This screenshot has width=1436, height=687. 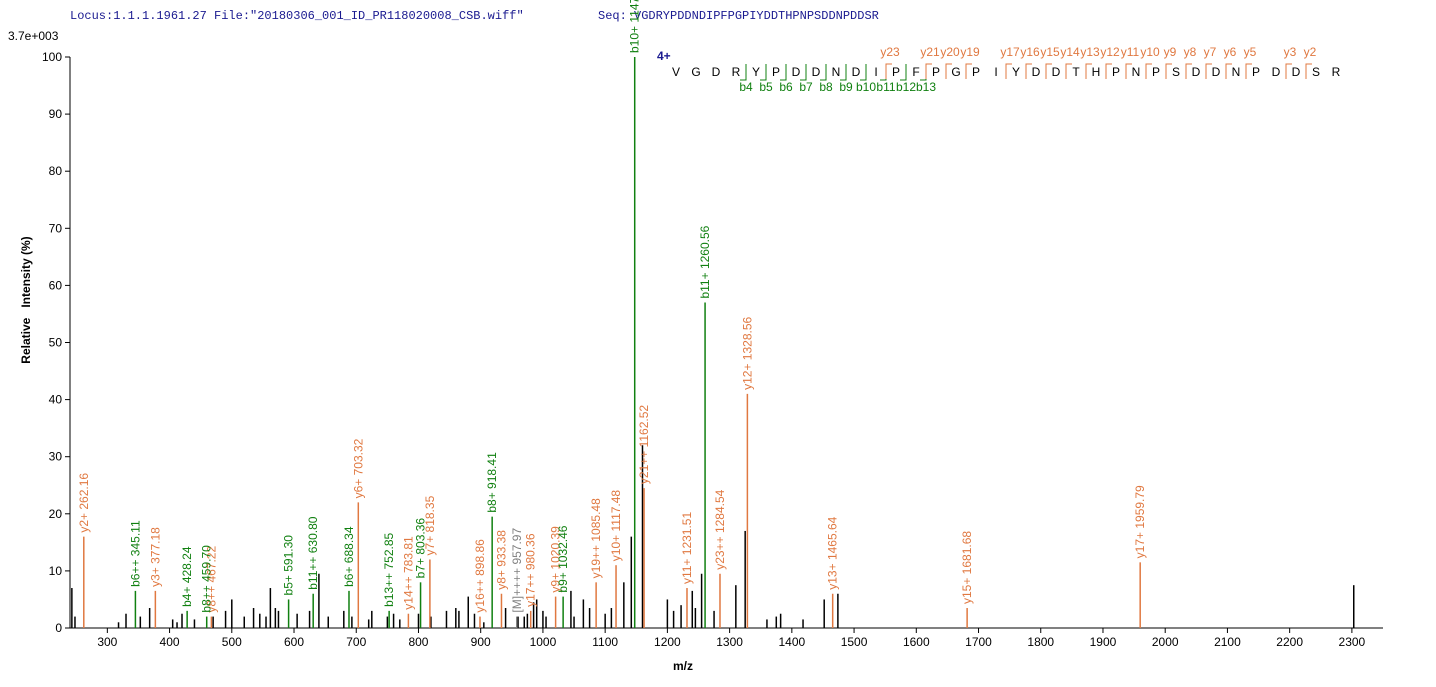 What do you see at coordinates (1090, 52) in the screenshot?
I see `y-ion-label: y13` at bounding box center [1090, 52].